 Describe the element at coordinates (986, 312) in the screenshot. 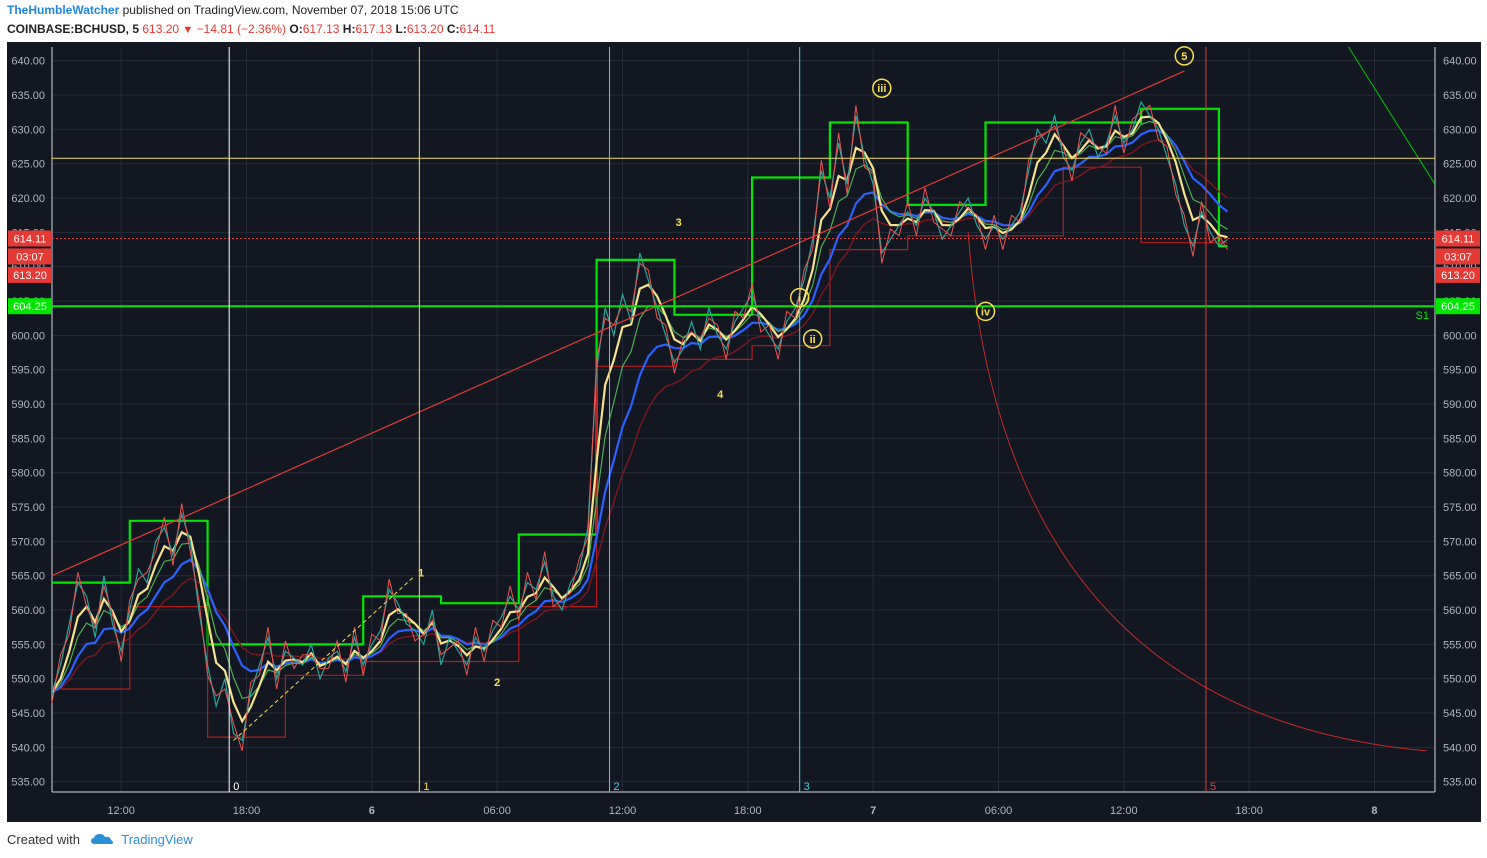

I see `wave-label: iv` at that location.